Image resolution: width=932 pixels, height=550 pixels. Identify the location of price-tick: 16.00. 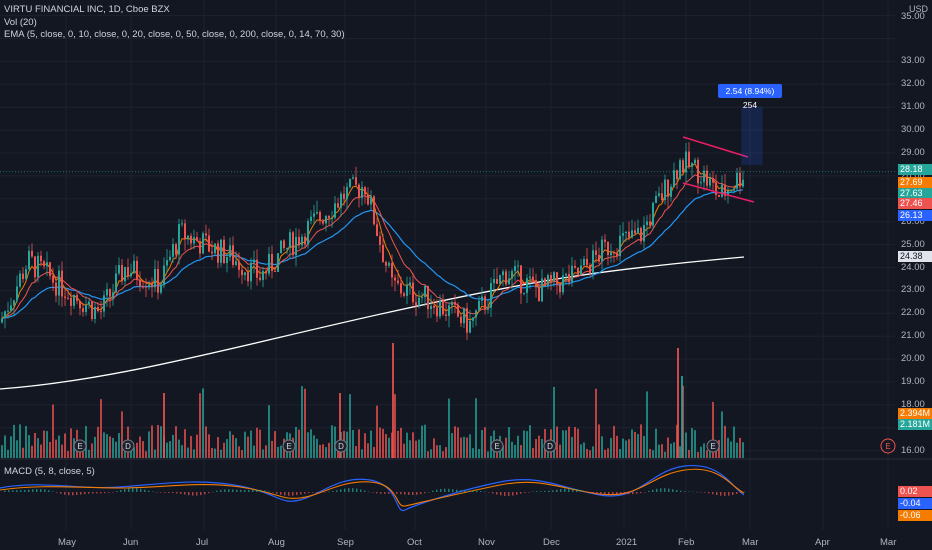
(913, 450).